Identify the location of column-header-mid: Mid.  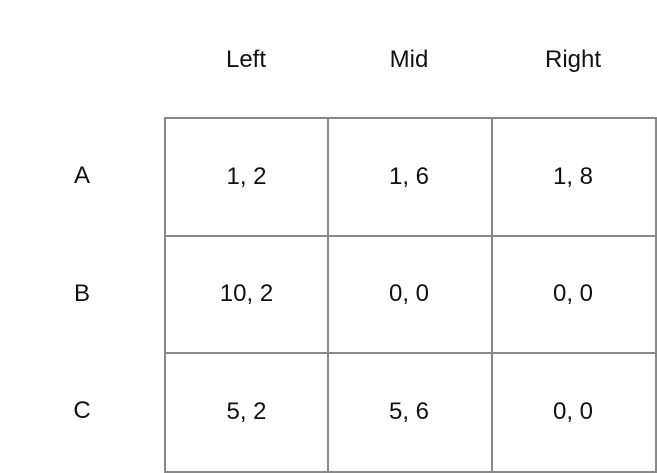
(409, 59).